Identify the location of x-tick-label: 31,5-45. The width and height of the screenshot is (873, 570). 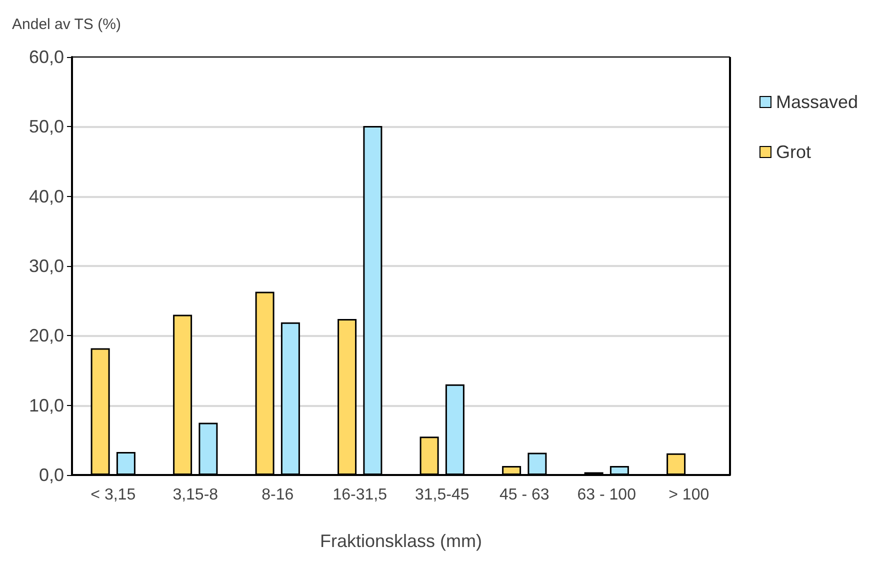
(442, 495).